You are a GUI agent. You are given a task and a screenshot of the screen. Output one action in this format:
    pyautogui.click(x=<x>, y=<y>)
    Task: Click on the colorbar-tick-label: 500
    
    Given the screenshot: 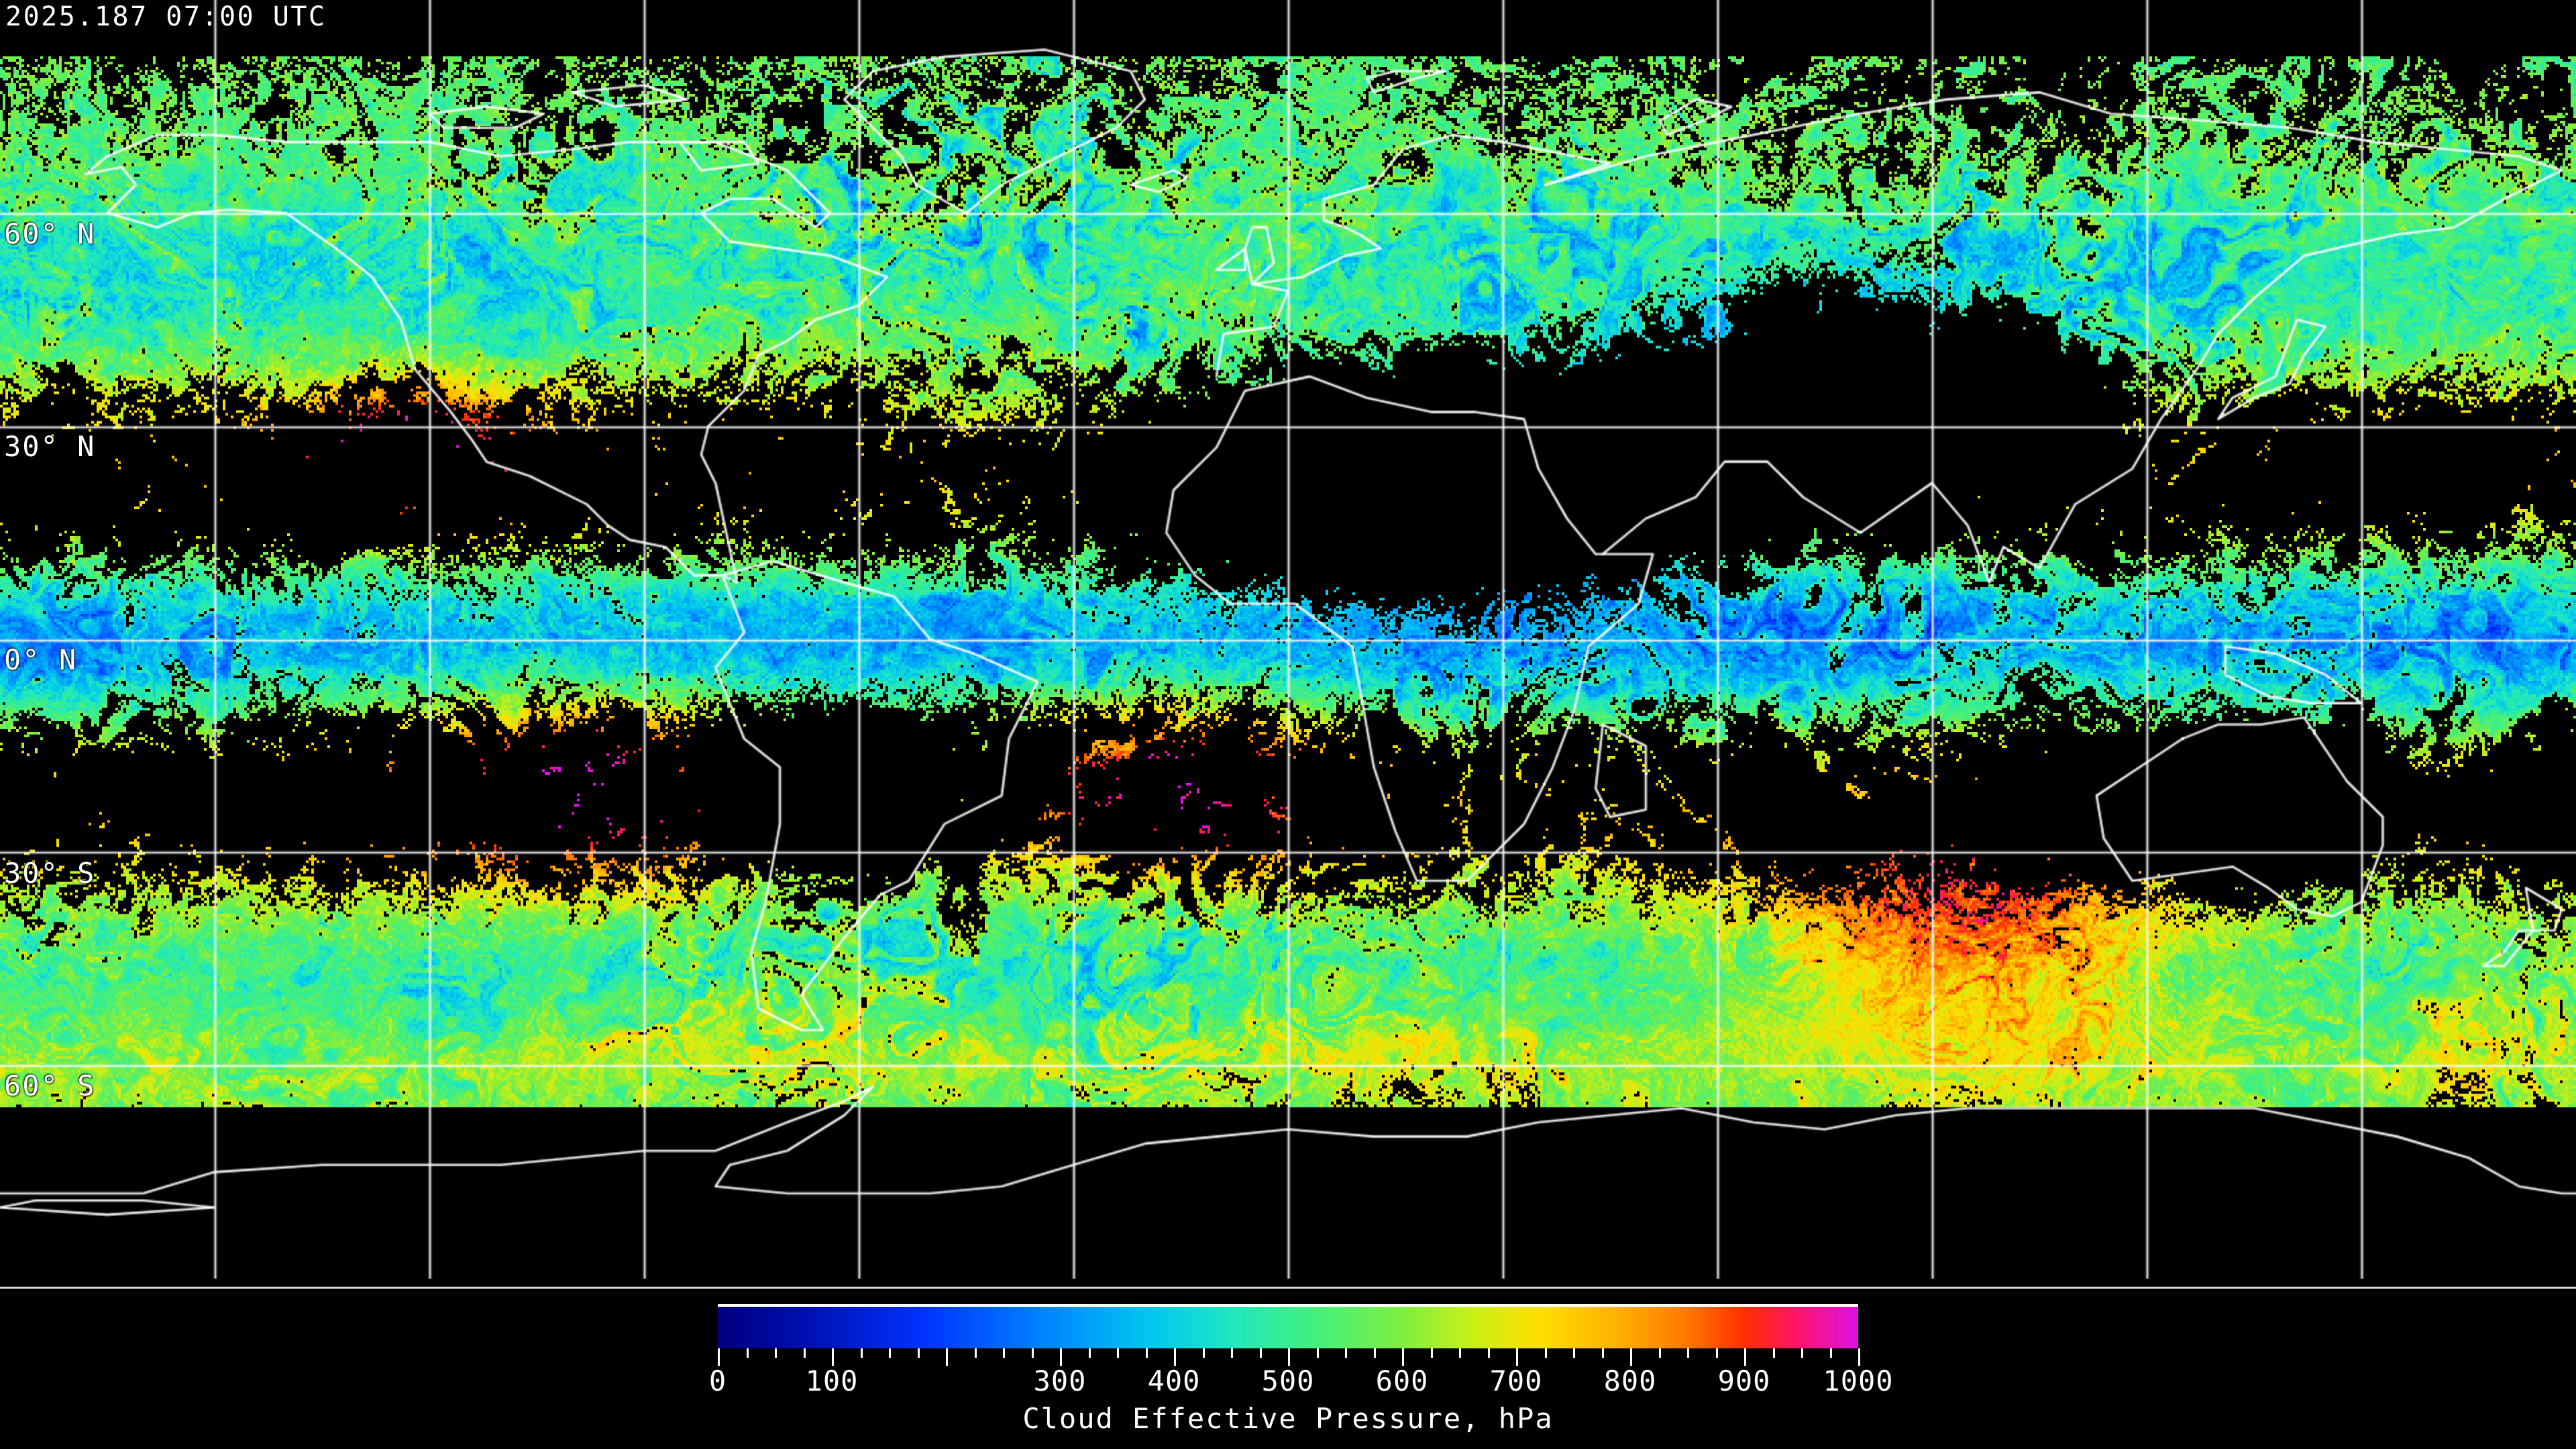 What is the action you would take?
    pyautogui.click(x=1288, y=1380)
    